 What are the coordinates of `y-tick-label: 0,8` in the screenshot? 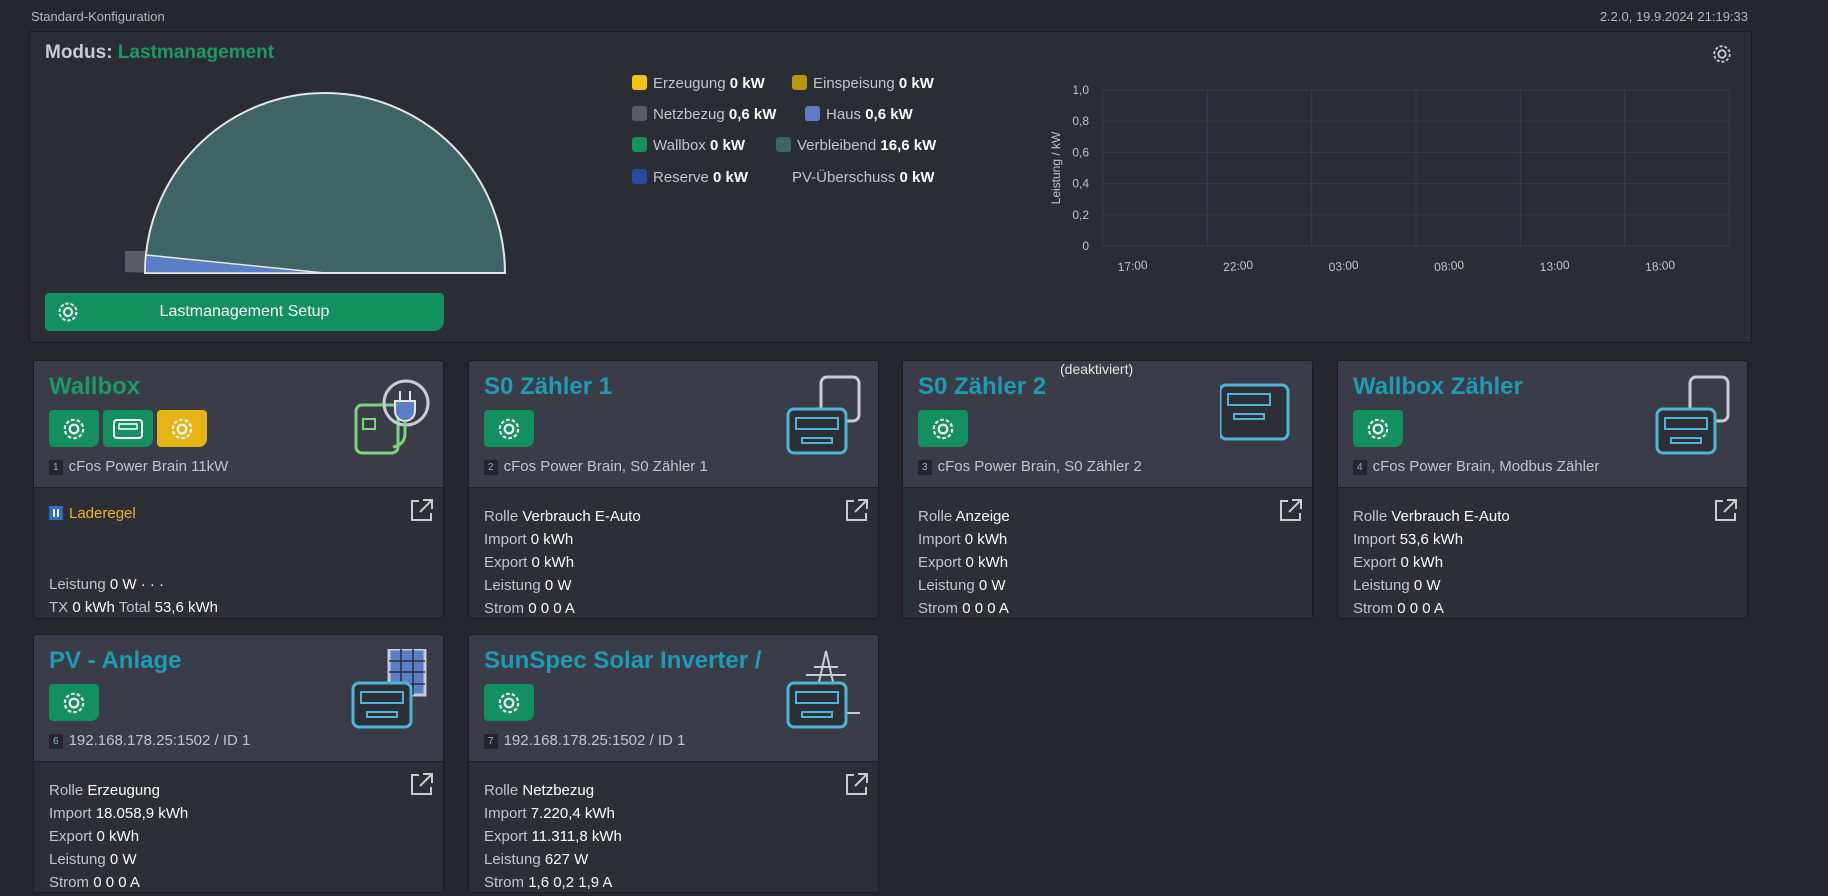 It's located at (1080, 121).